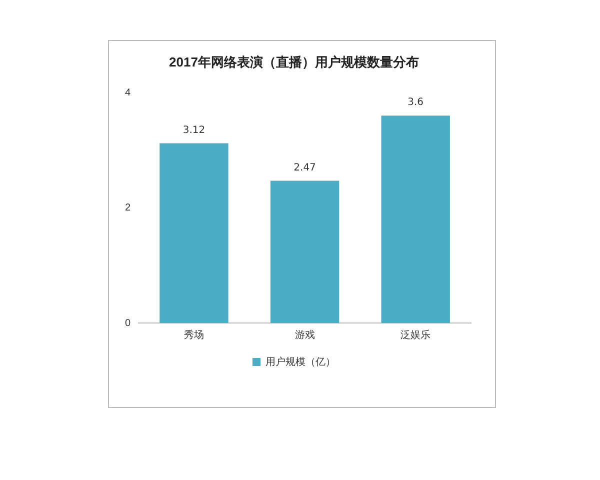 The width and height of the screenshot is (600, 480). What do you see at coordinates (128, 323) in the screenshot?
I see `y-tick-label: 0` at bounding box center [128, 323].